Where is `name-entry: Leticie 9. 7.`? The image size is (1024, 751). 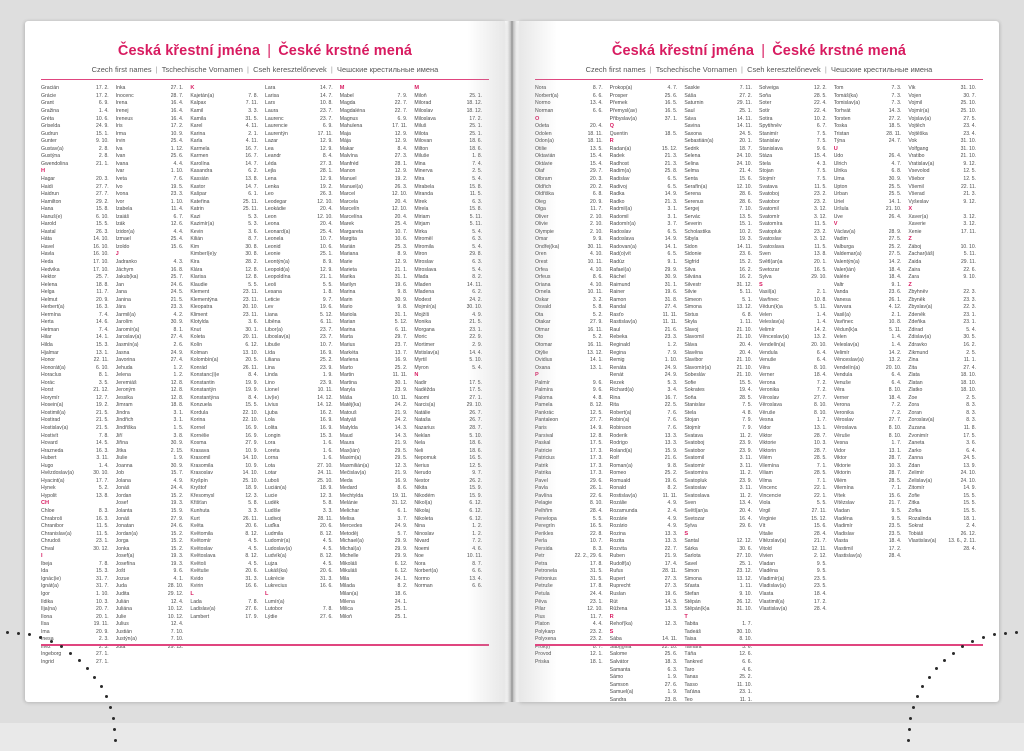
name-entry: Leticie 9. 7. is located at coordinates (302, 301).